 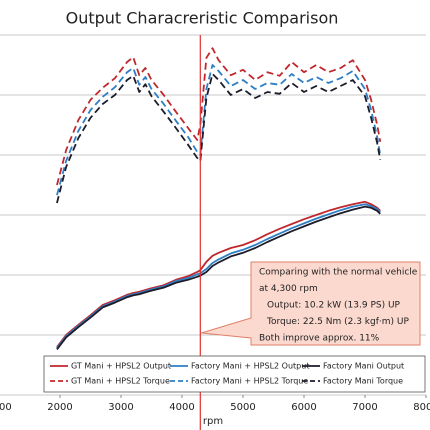 I want to click on annotation-text: Comparing with the normal vehicle, so click(x=338, y=273).